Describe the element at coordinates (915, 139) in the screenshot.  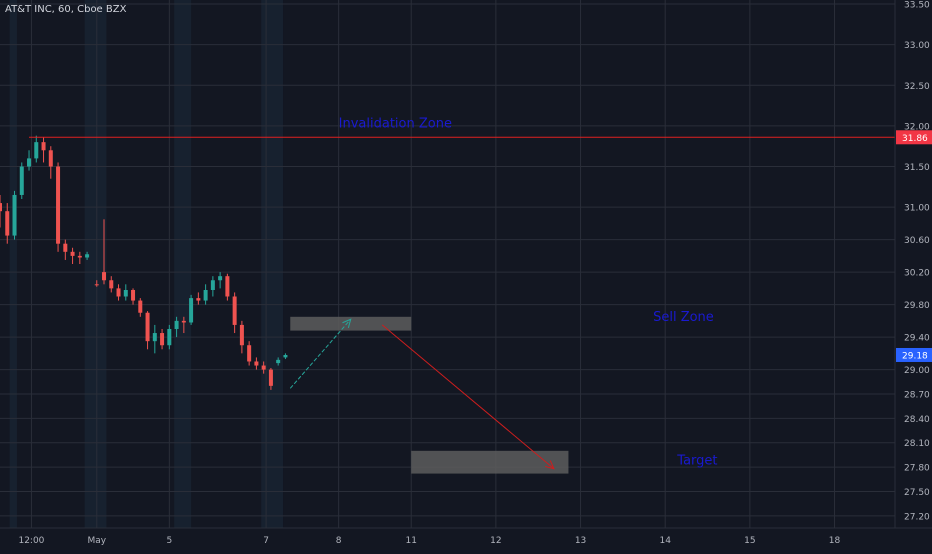
I see `price-label: 31.86` at that location.